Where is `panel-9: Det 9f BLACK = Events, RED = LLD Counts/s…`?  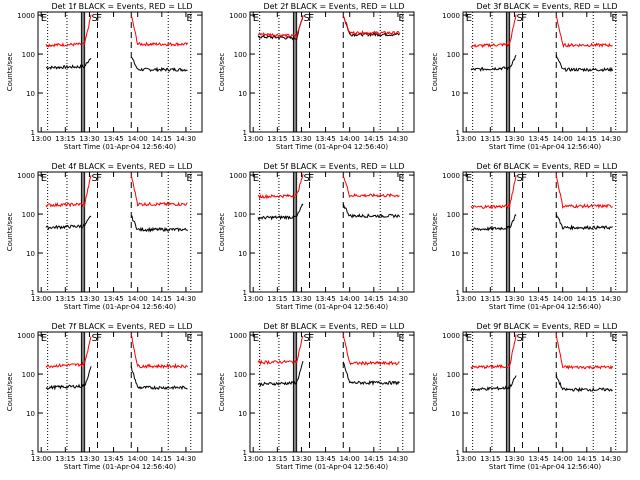
panel-9: Det 9f BLACK = Events, RED = LLD Counts/s… is located at coordinates (529, 396).